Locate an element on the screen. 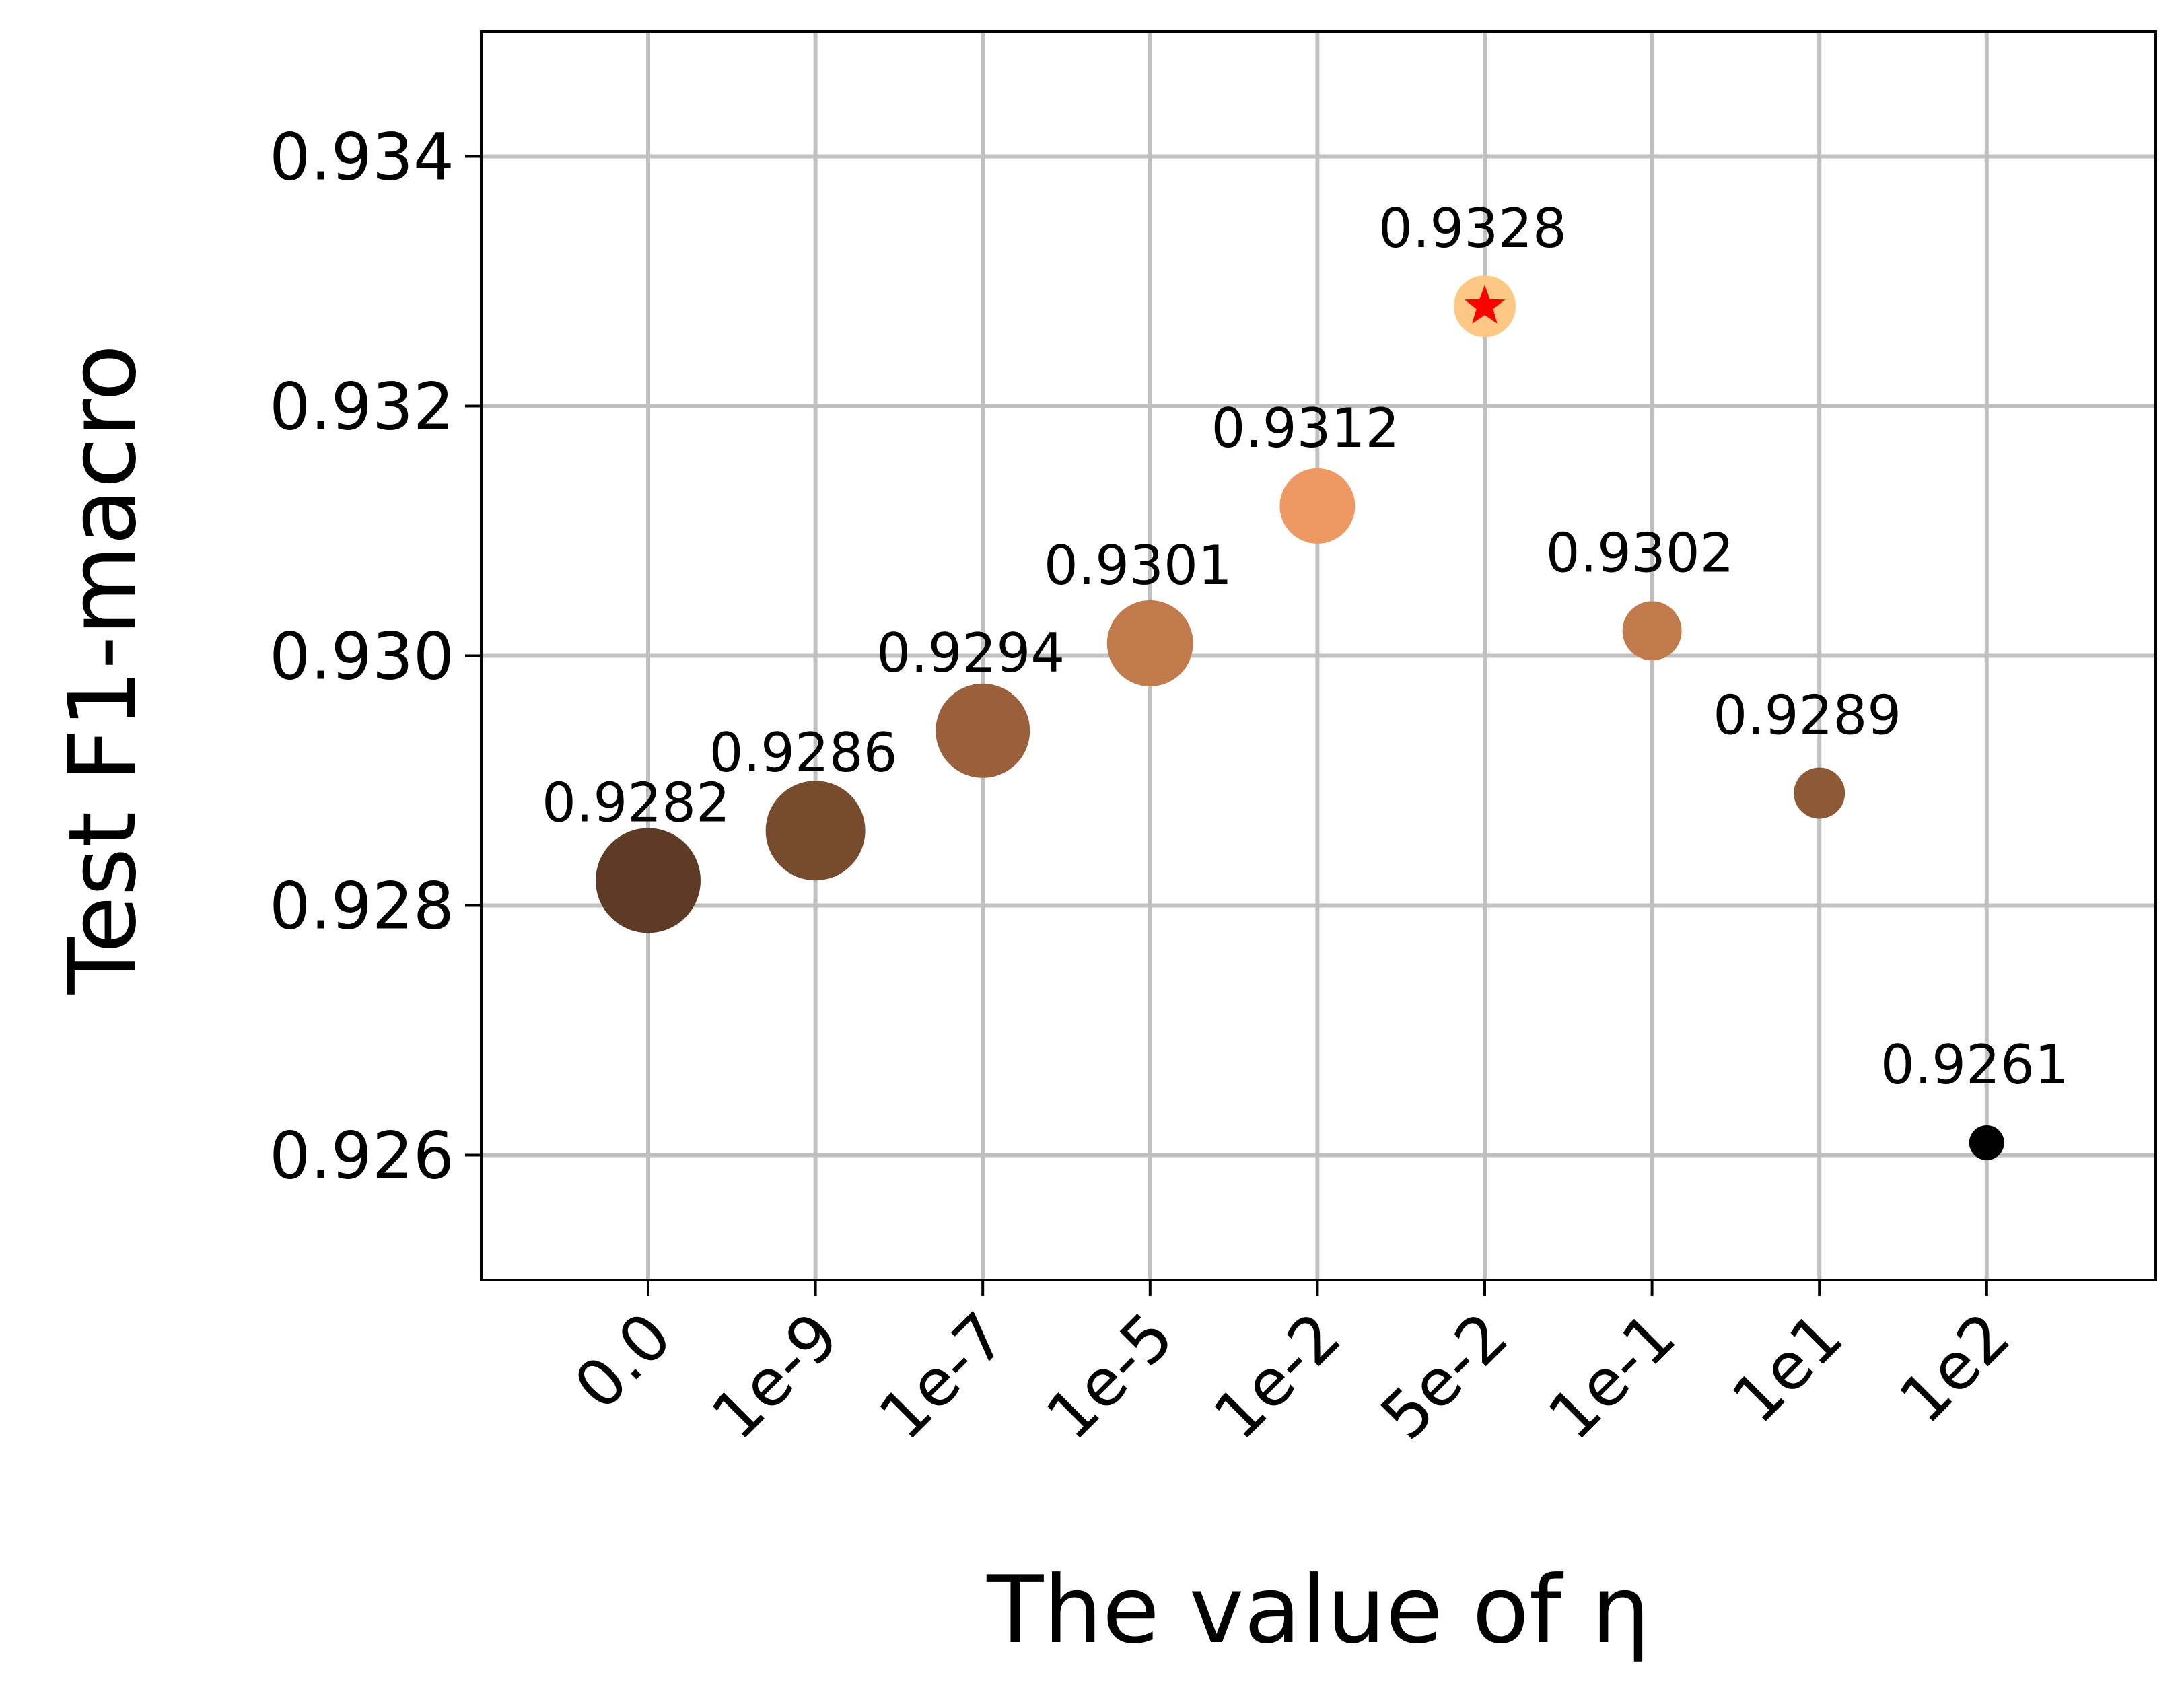  x-tick-label: 1e2 is located at coordinates (1955, 1367).